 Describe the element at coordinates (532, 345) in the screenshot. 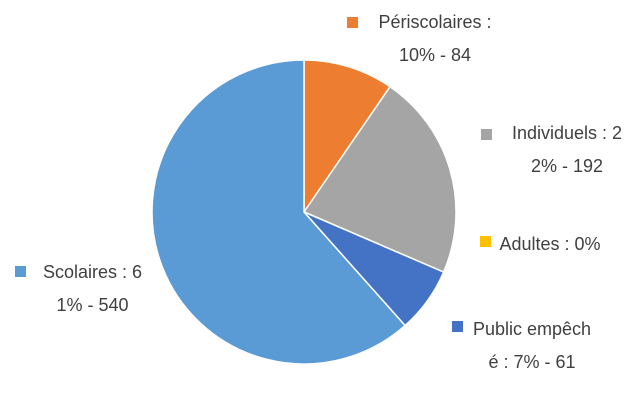

I see `data-label: Public empêché : 7% - 61` at that location.